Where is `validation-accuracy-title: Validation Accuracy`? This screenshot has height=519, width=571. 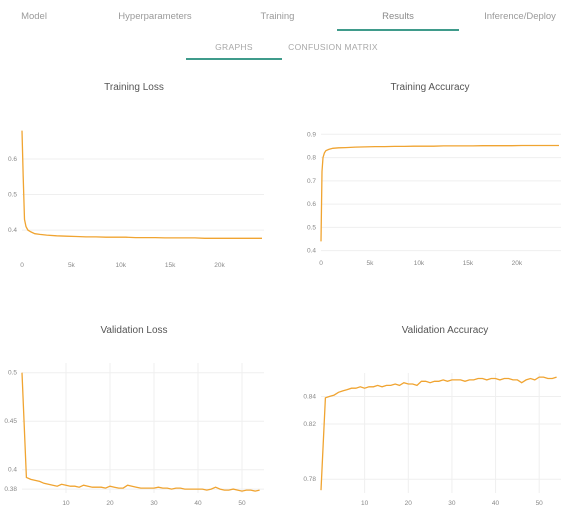
validation-accuracy-title: Validation Accuracy is located at coordinates (445, 330).